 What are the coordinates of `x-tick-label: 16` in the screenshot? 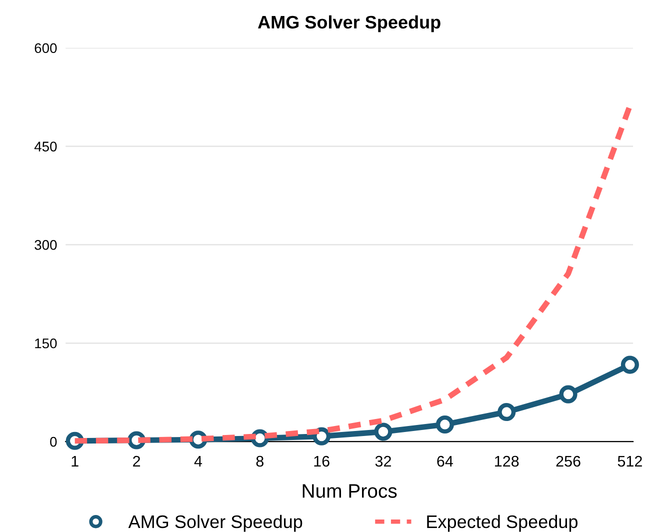 It's located at (322, 461).